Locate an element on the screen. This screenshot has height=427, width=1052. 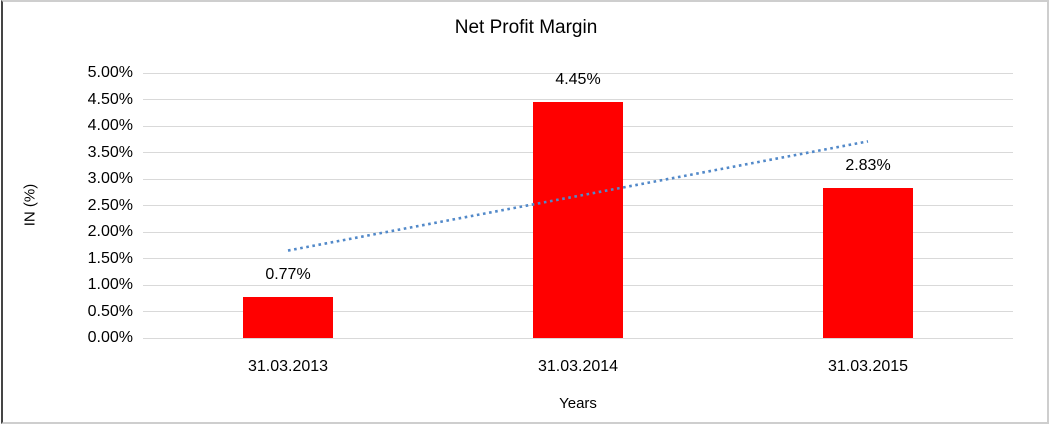
y-tick-label: 2.00% is located at coordinates (110, 231).